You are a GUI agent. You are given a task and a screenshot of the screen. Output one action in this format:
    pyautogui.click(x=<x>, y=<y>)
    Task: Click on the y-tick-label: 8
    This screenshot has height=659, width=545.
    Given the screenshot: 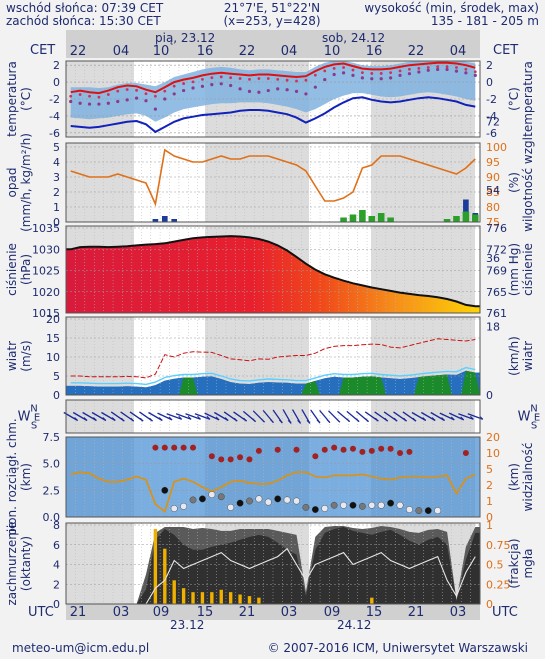 What is the action you would take?
    pyautogui.click(x=56, y=525)
    